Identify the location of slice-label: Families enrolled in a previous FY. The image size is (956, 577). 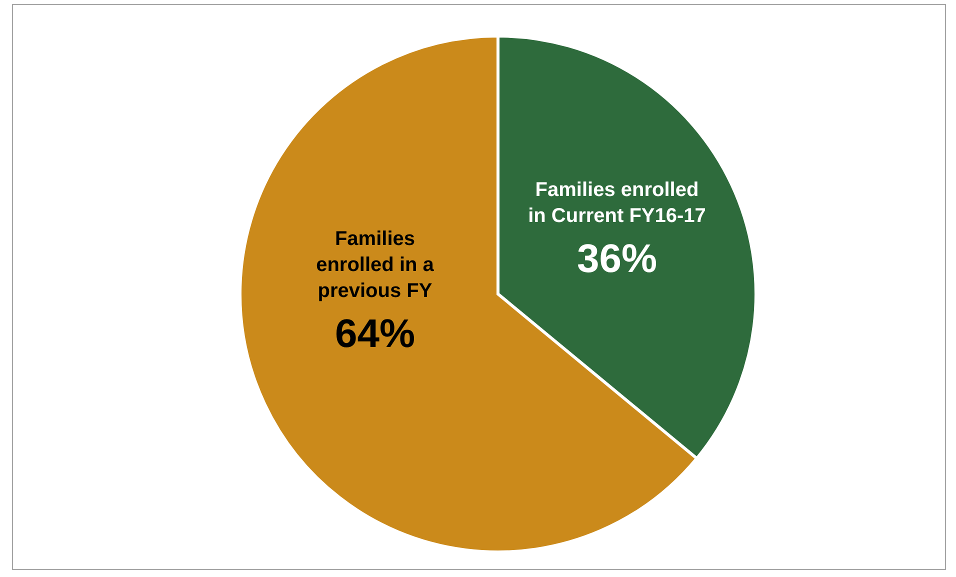
(375, 265).